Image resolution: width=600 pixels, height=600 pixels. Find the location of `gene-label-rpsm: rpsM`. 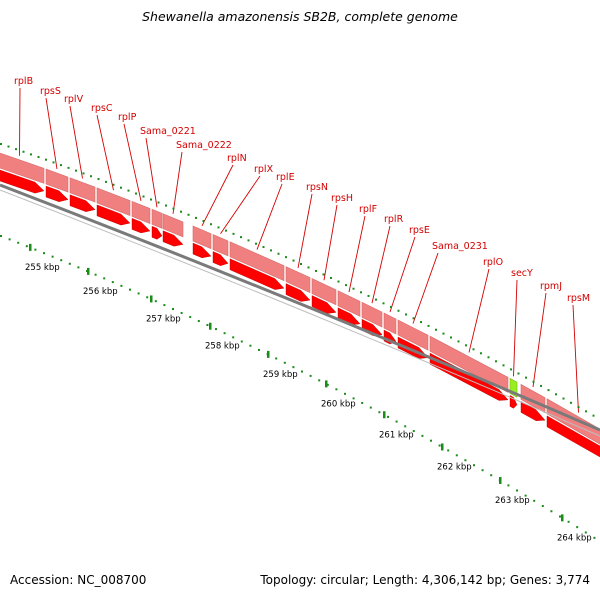

gene-label-rpsm: rpsM is located at coordinates (578, 298).